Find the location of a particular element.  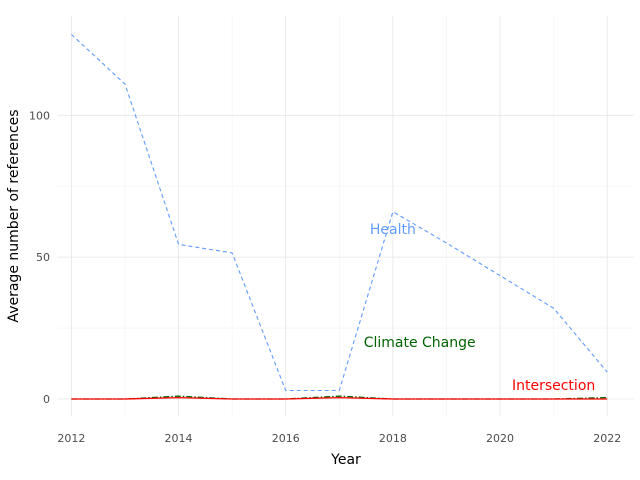

x-tick-label: 2020 is located at coordinates (500, 438).